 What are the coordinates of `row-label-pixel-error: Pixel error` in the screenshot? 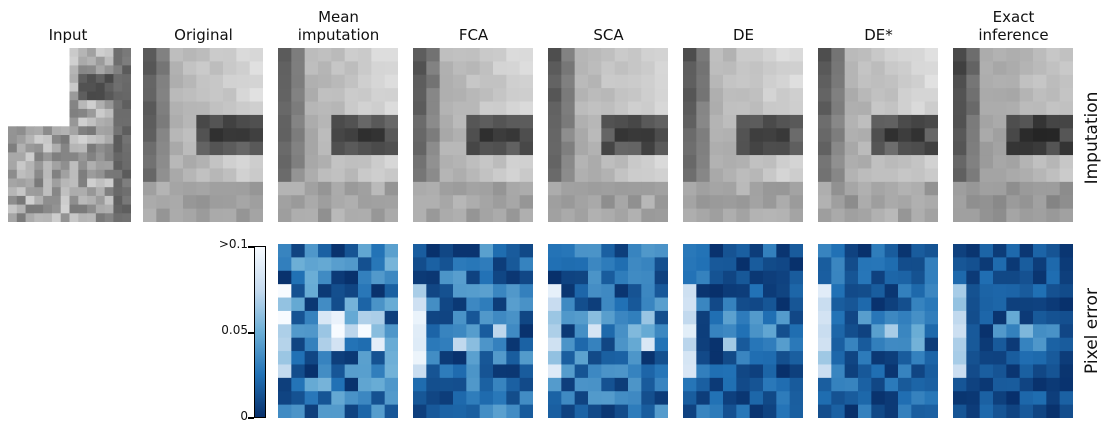 It's located at (1092, 331).